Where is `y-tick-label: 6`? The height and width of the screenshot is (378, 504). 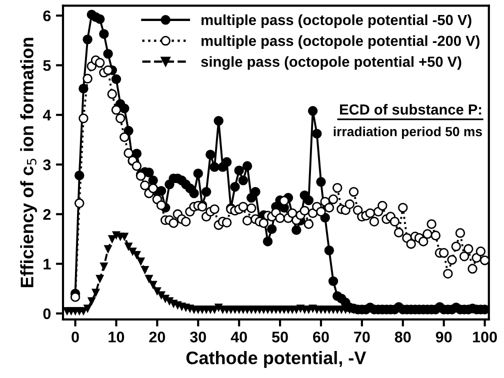 y-tick-label: 6 is located at coordinates (47, 16).